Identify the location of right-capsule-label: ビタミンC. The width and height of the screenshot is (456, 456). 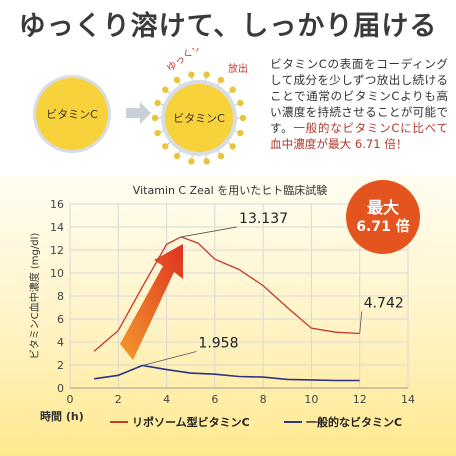
(199, 118).